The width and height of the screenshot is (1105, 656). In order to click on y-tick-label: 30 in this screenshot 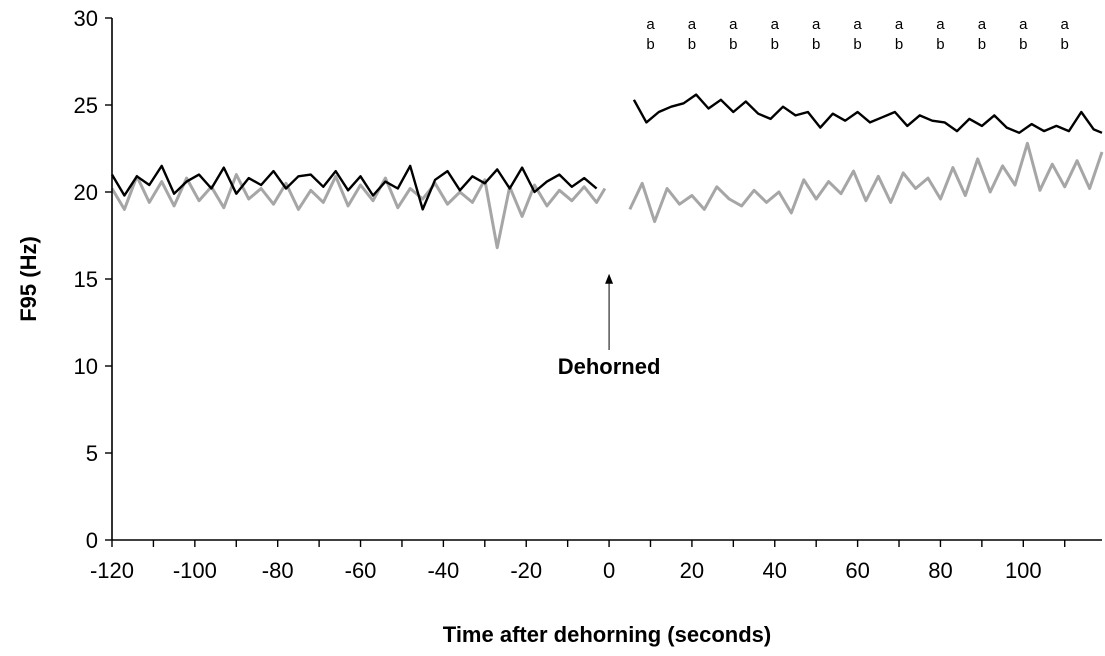, I will do `click(86, 18)`.